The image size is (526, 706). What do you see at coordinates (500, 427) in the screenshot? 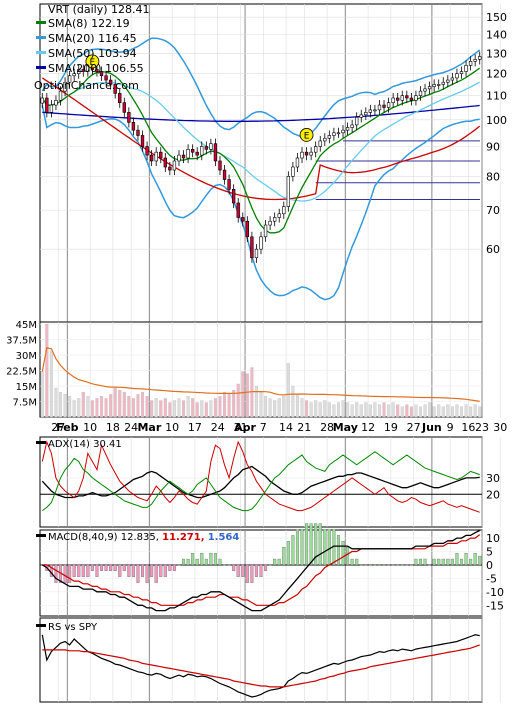
I see `x-tick-label: 30` at bounding box center [500, 427].